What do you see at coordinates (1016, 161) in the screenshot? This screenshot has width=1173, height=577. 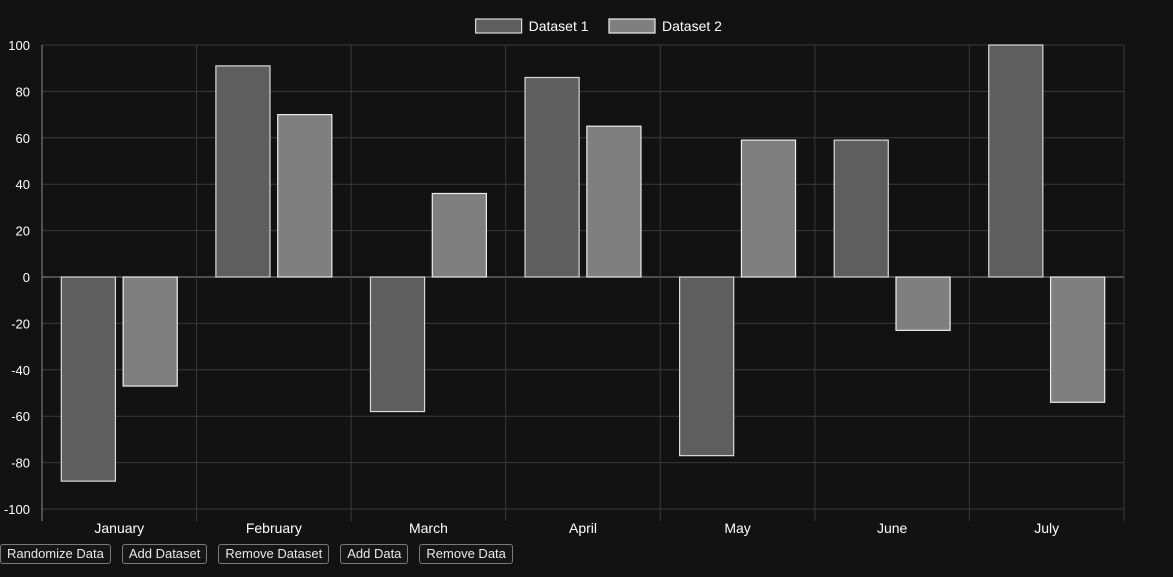 I see `bar-dataset-1-july` at bounding box center [1016, 161].